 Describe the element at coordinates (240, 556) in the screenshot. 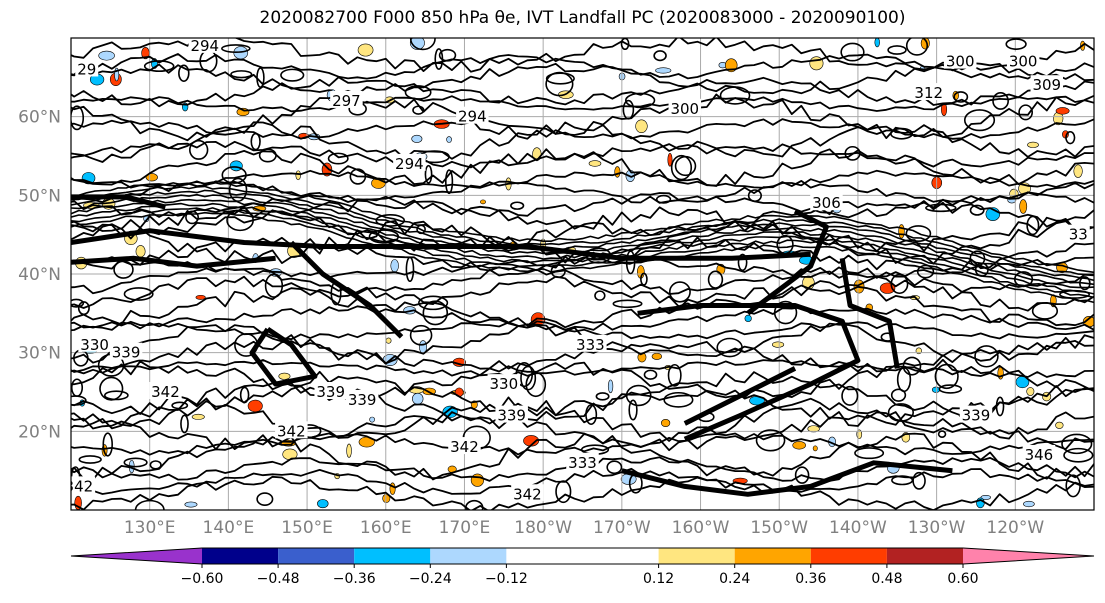

I see `colorbar-segment` at that location.